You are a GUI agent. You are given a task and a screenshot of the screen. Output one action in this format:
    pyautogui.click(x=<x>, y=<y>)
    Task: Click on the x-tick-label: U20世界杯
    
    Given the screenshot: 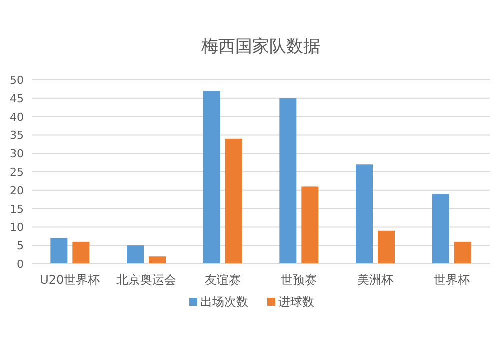 What is the action you would take?
    pyautogui.click(x=70, y=280)
    